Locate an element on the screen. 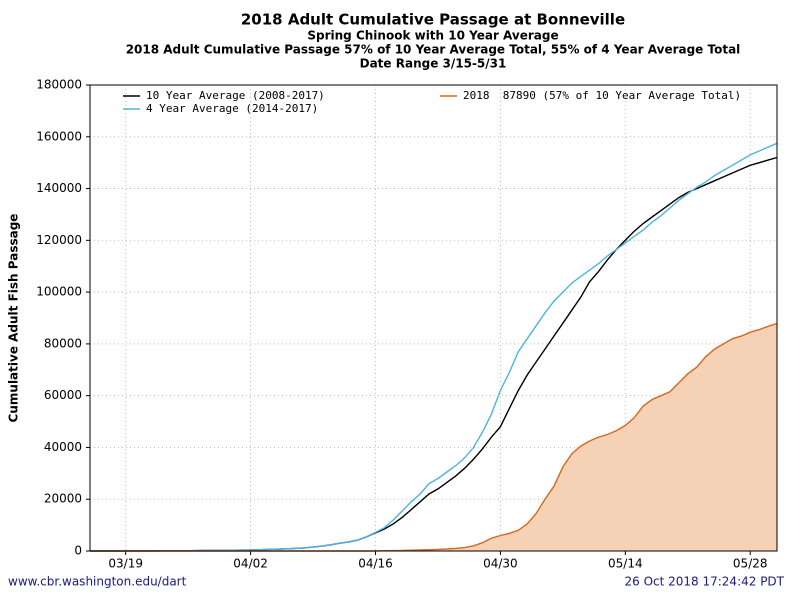 The image size is (800, 600). x-tick-label: 04/16 is located at coordinates (375, 564).